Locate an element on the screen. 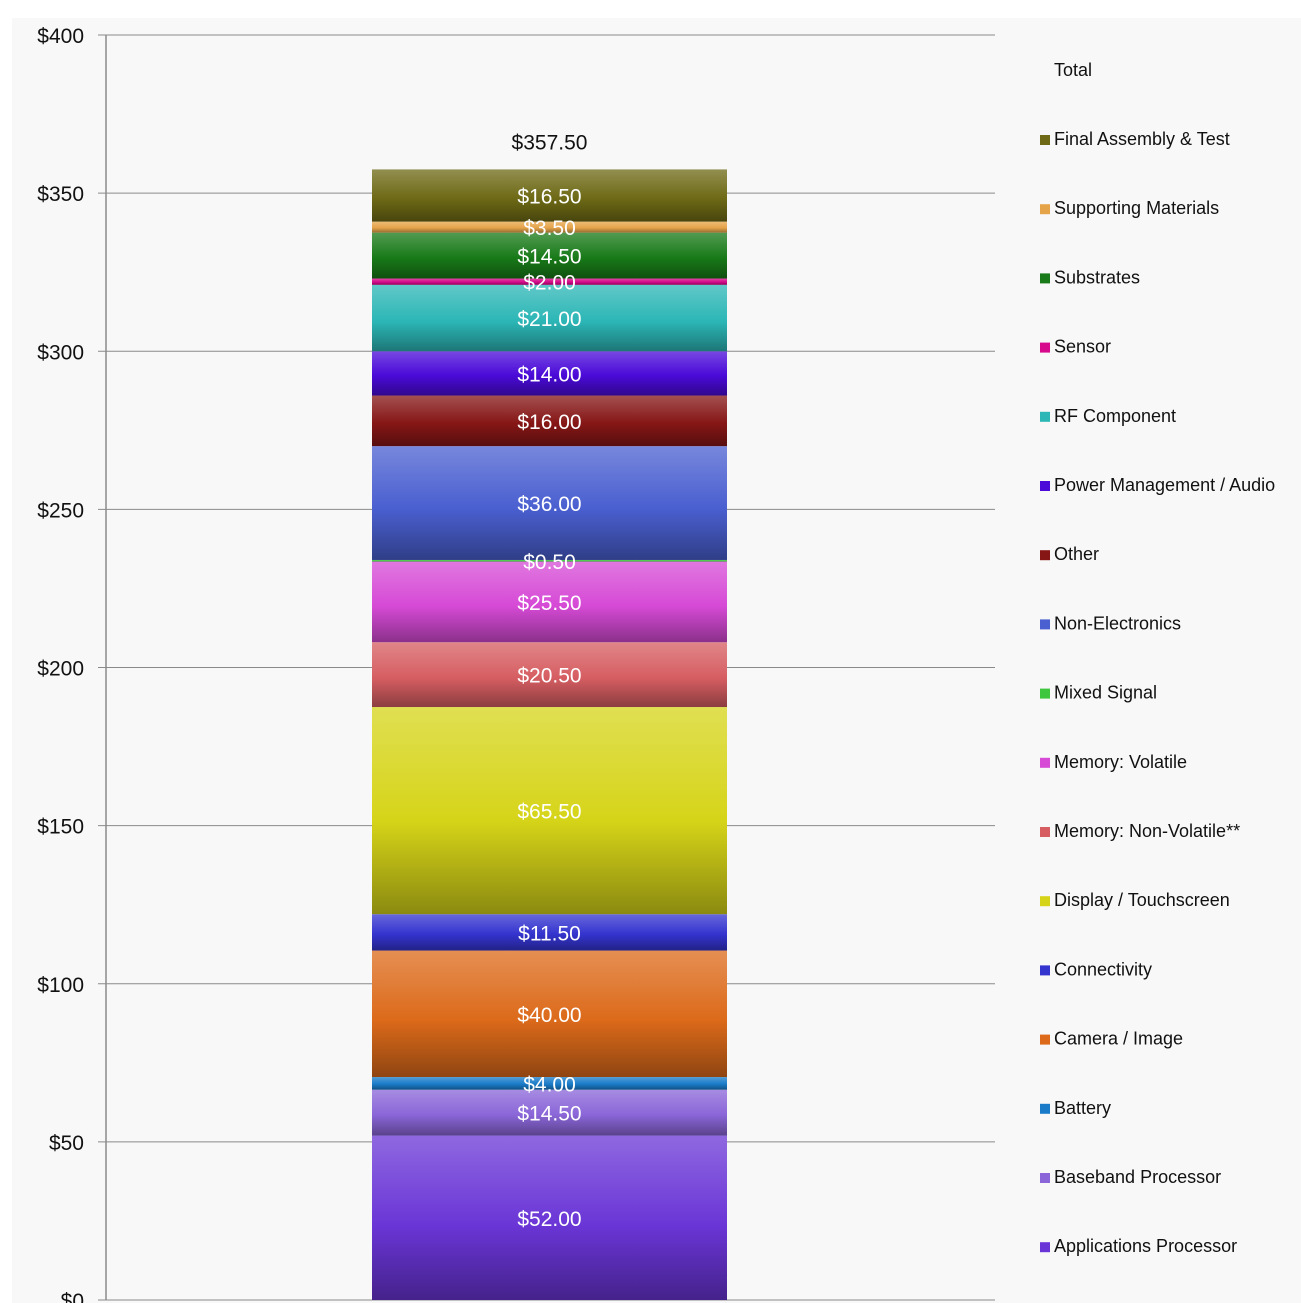  segment-value-label: $25.50 is located at coordinates (549, 603).